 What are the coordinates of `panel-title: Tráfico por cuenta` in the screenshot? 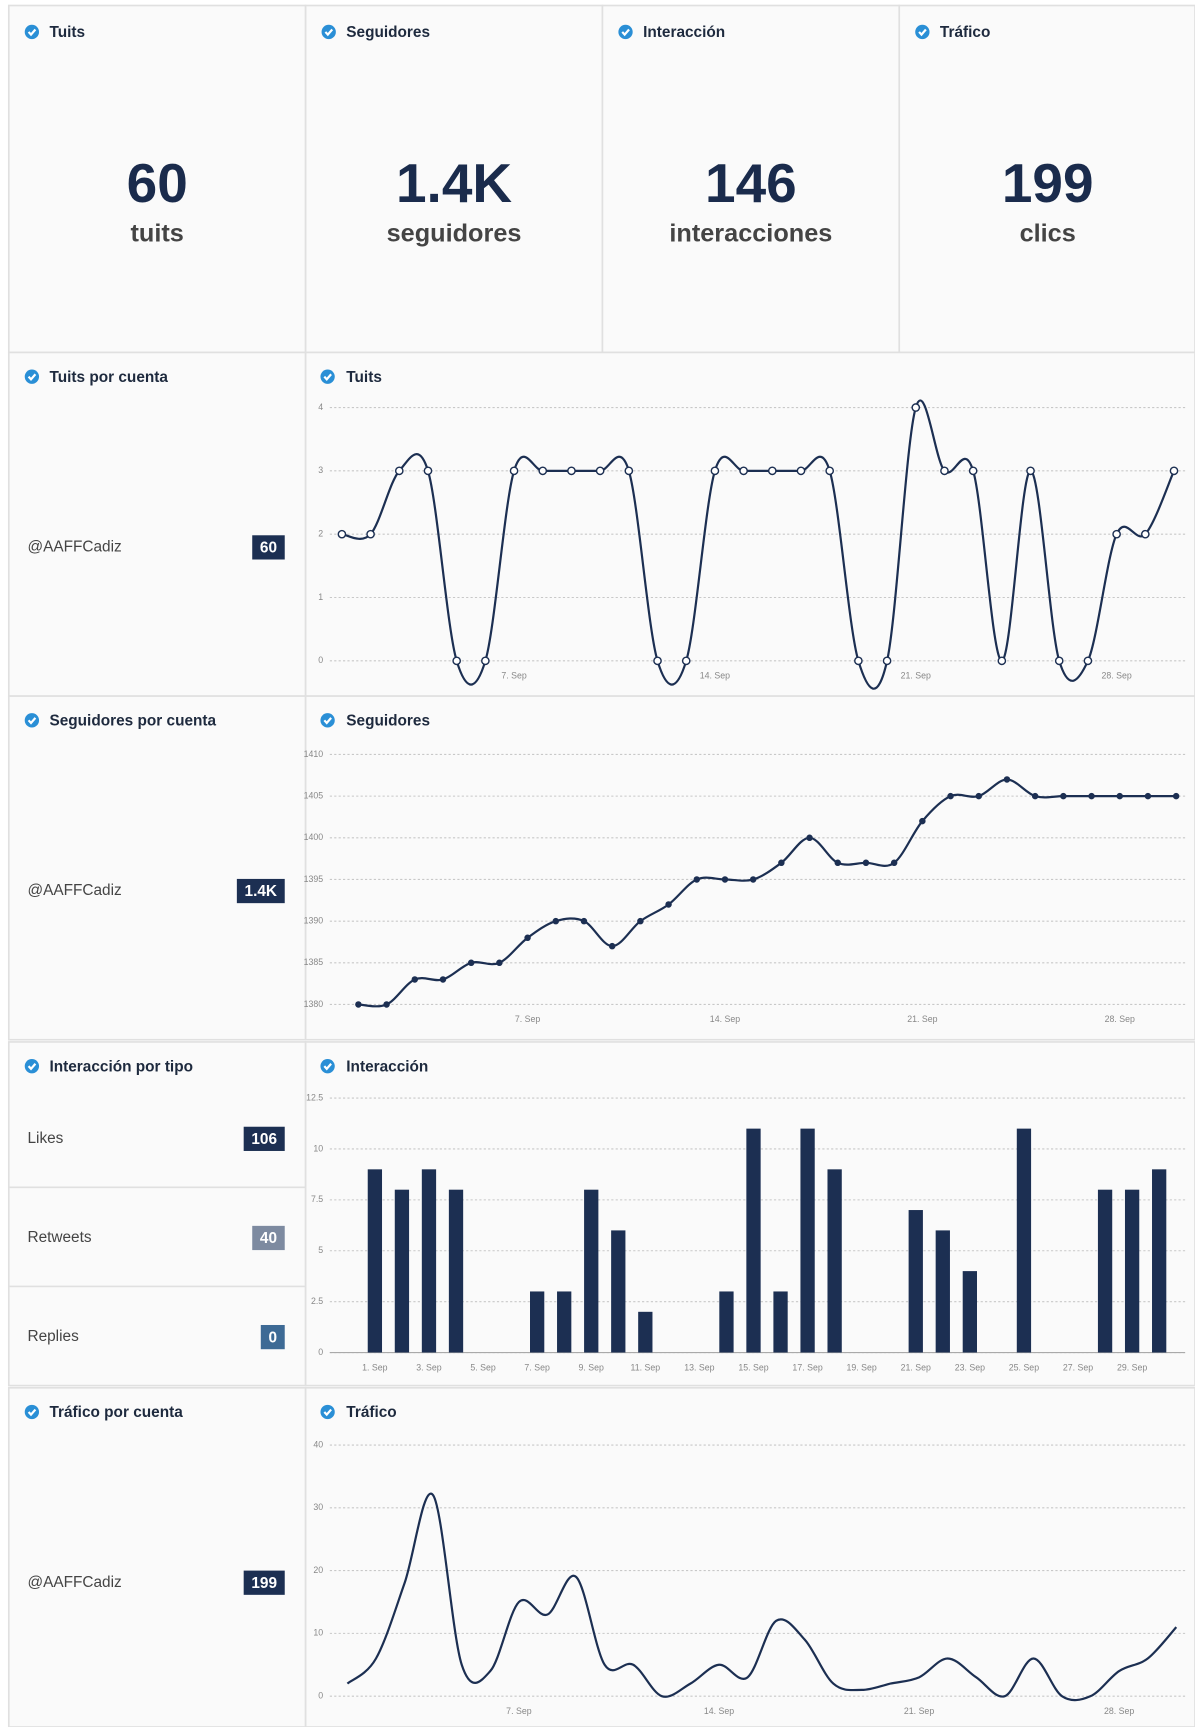 It's located at (116, 1412).